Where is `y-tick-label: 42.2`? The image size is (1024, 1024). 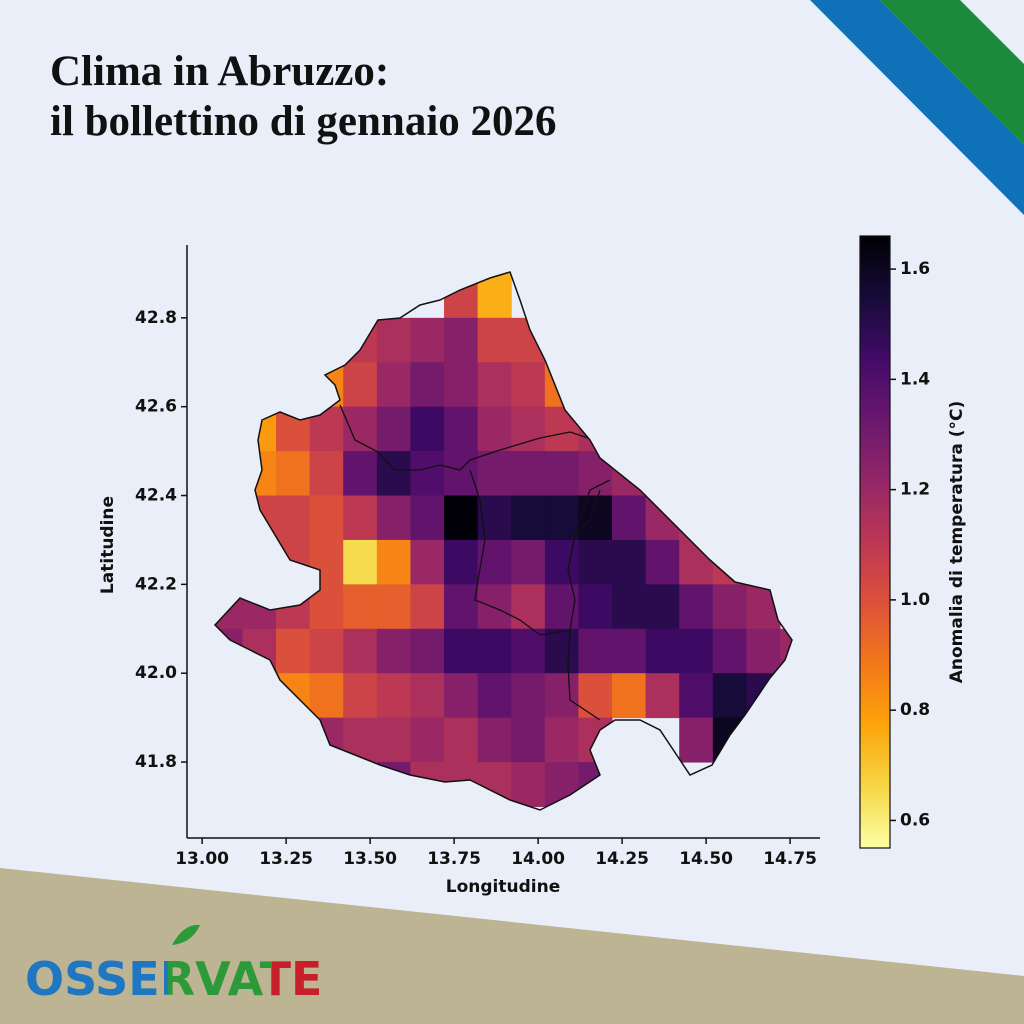
y-tick-label: 42.2 is located at coordinates (156, 584).